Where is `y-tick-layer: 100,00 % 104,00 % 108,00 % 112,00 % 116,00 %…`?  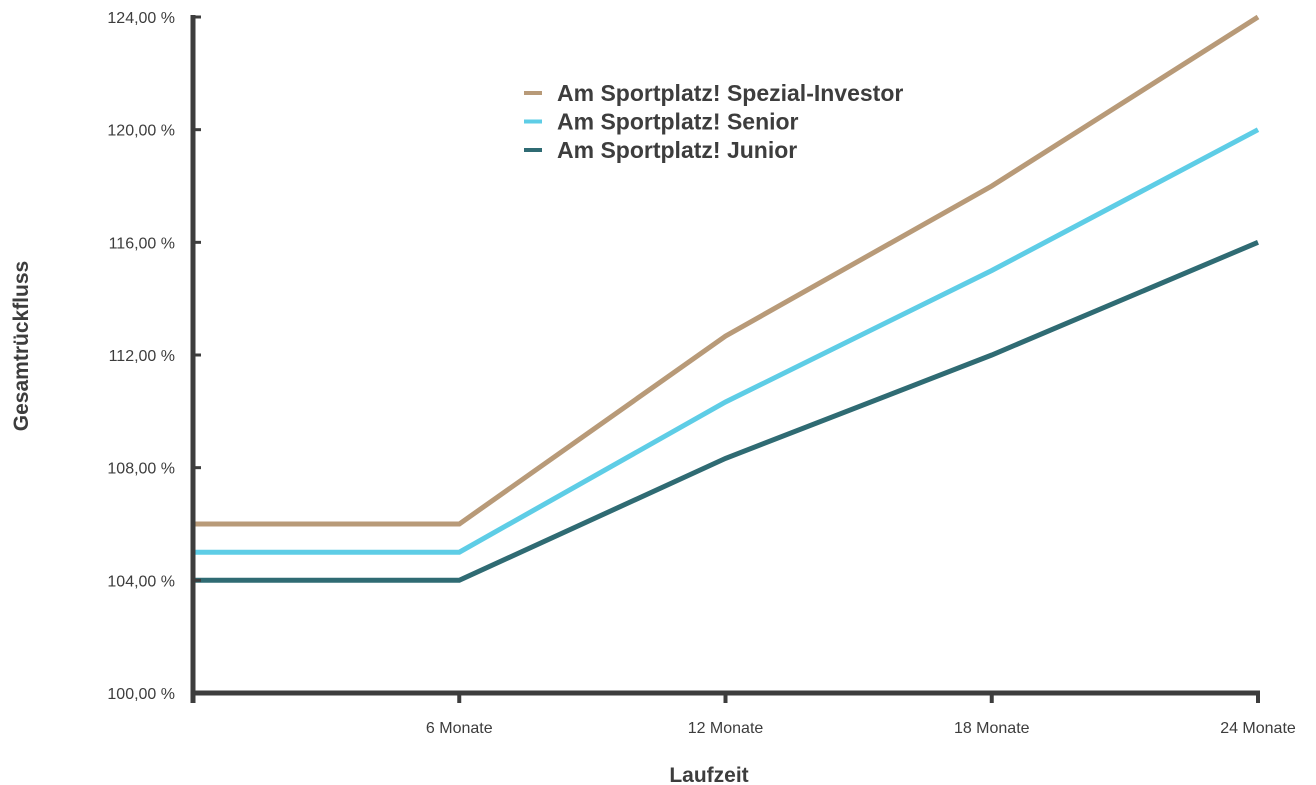 y-tick-layer: 100,00 % 104,00 % 108,00 % 112,00 % 116,00 %… is located at coordinates (154, 356).